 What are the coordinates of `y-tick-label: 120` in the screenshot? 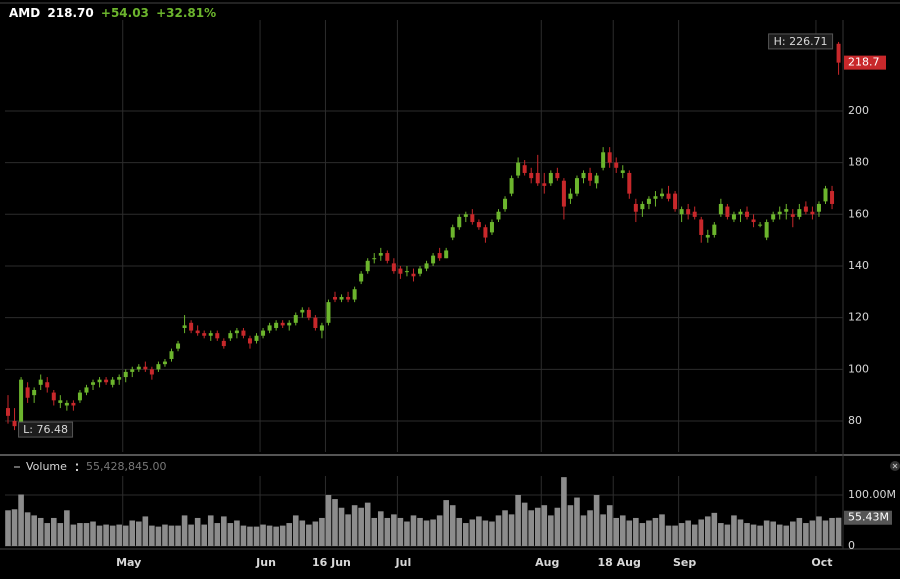 It's located at (858, 317).